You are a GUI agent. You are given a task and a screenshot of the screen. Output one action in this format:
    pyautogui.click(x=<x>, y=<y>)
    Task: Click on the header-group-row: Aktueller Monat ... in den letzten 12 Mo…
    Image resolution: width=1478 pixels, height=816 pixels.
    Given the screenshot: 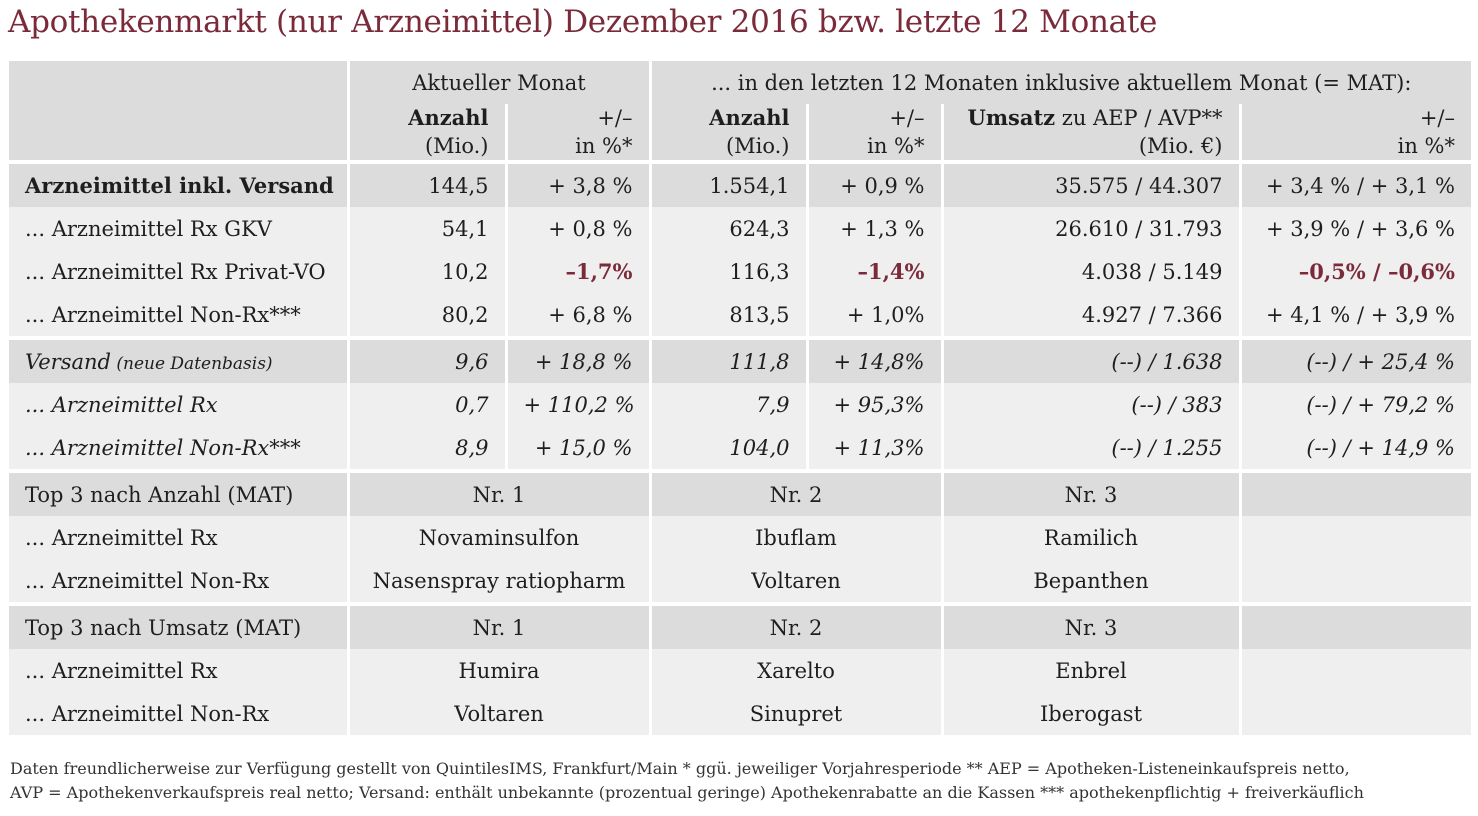 What is the action you would take?
    pyautogui.click(x=740, y=82)
    